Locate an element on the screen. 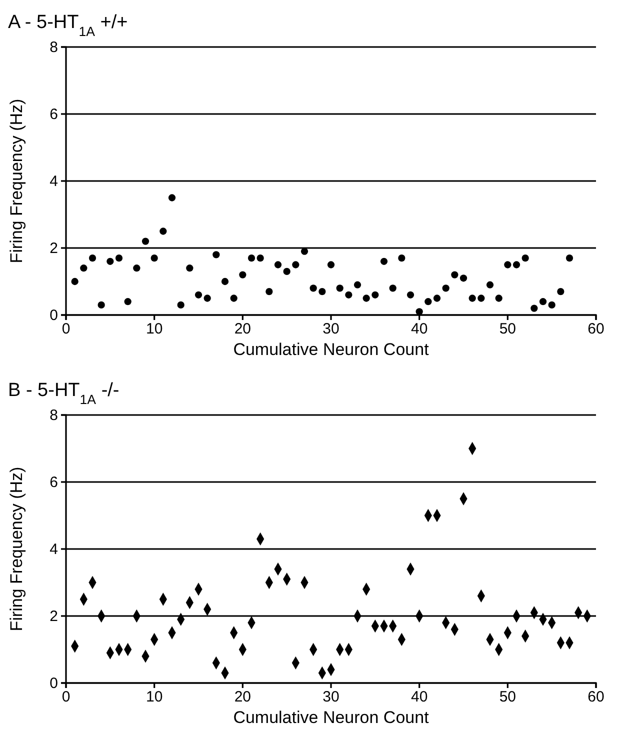  chart-title: B - 5-HT$_{1A}$ -/- is located at coordinates (64, 393).